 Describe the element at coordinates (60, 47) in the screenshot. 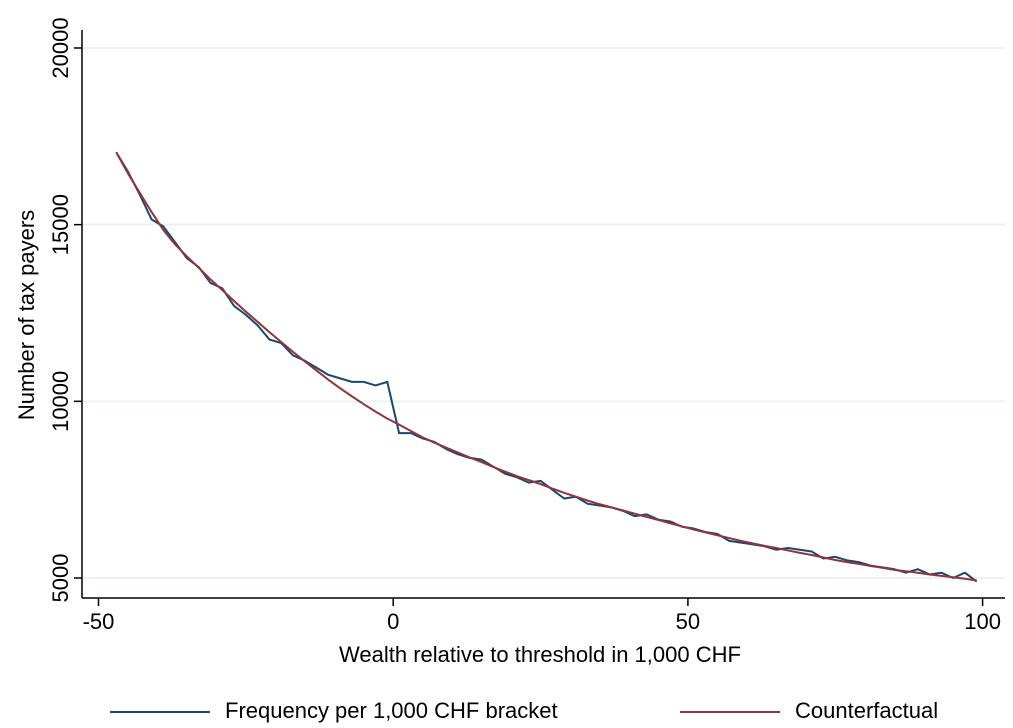

I see `y-tick-label: 20000` at that location.